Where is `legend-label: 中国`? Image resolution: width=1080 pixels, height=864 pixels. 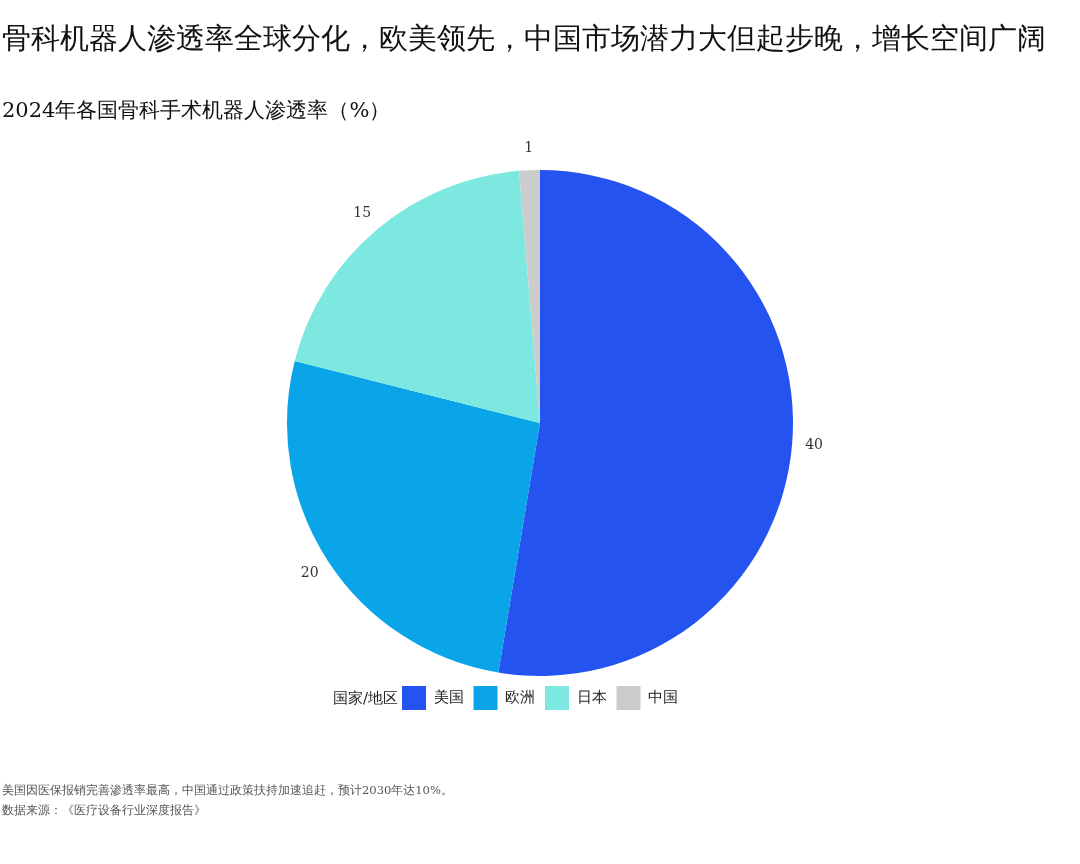
legend-label: 中国 is located at coordinates (663, 696).